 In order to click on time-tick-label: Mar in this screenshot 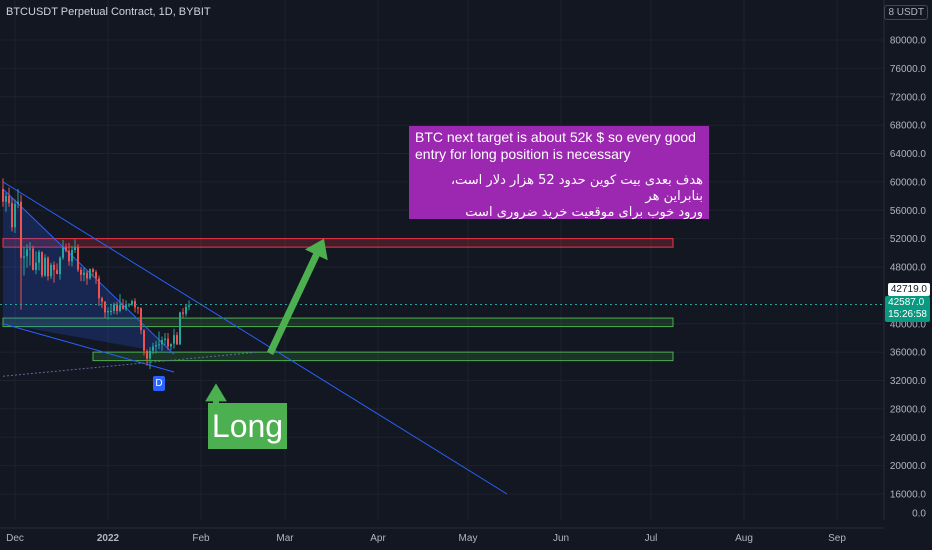, I will do `click(285, 538)`.